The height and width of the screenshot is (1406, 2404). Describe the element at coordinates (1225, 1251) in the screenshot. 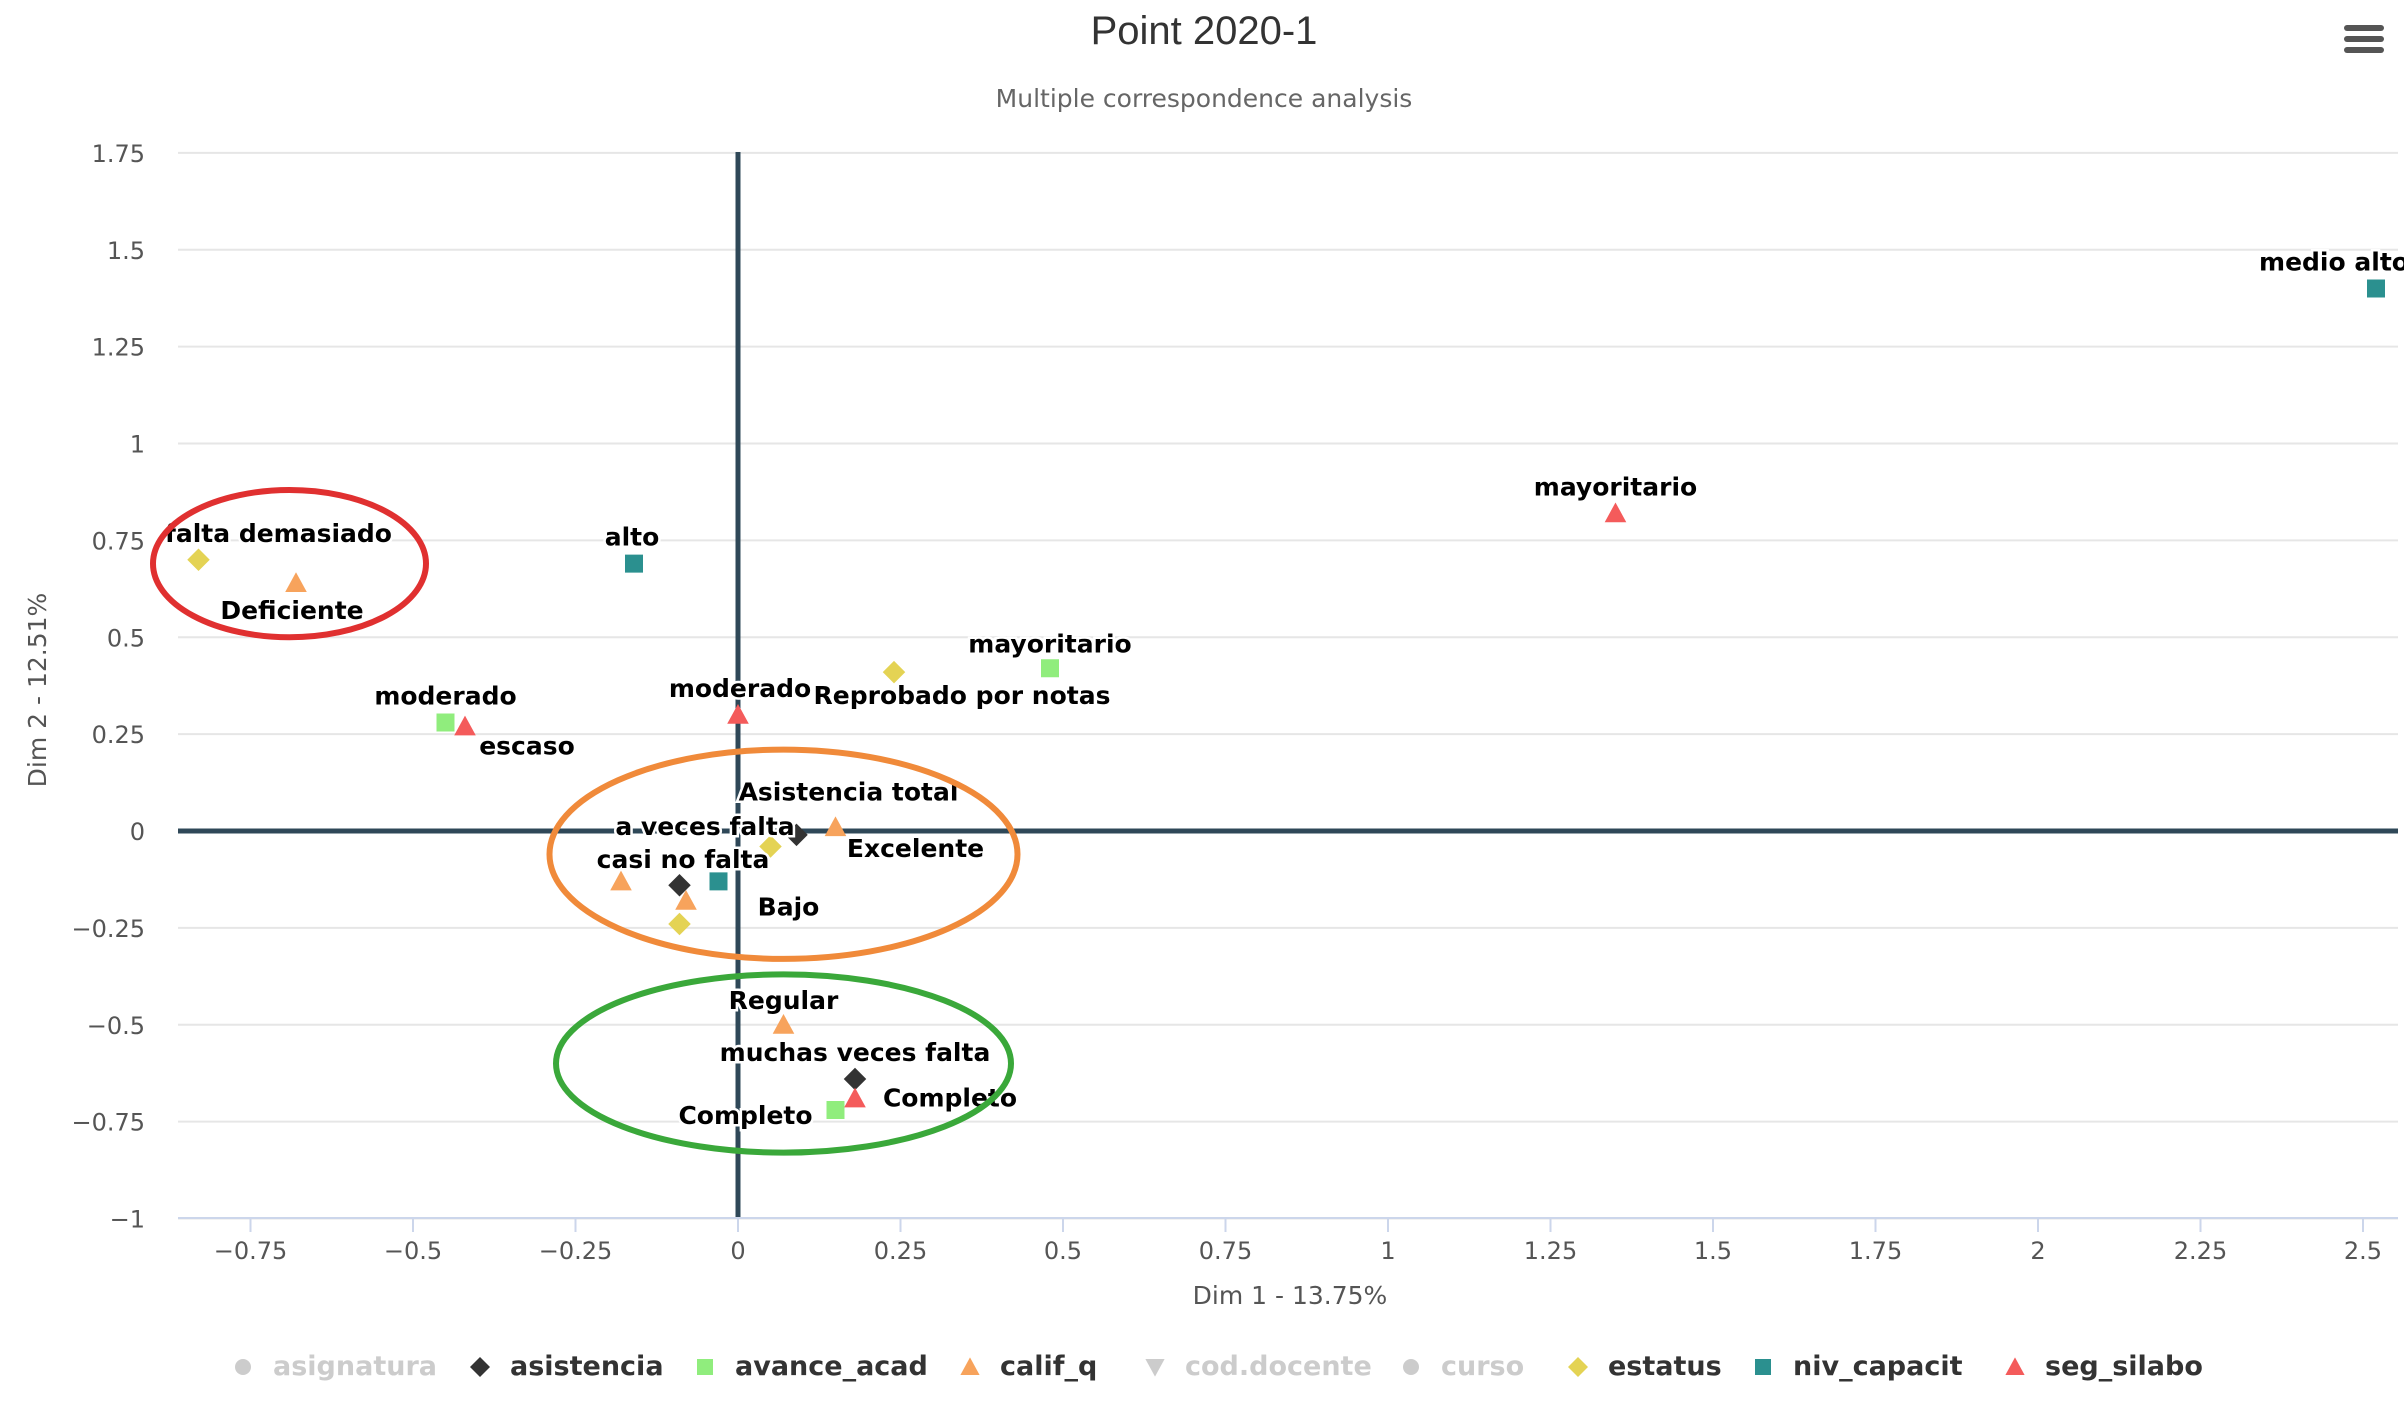

I see `x-tick-label: 0.75` at that location.